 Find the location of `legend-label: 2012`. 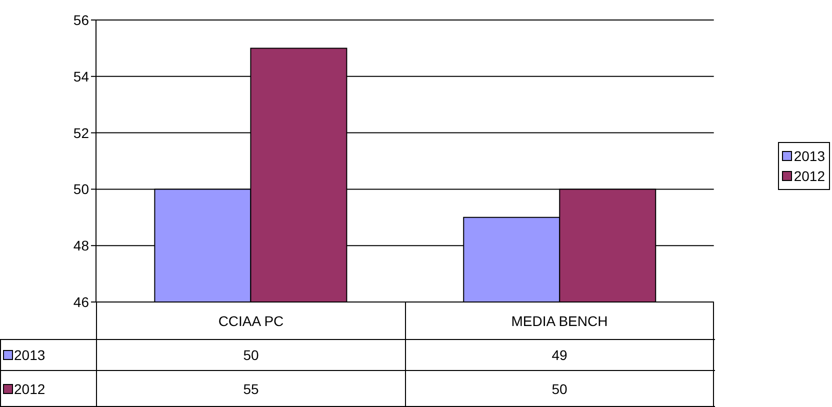

legend-label: 2012 is located at coordinates (809, 176).